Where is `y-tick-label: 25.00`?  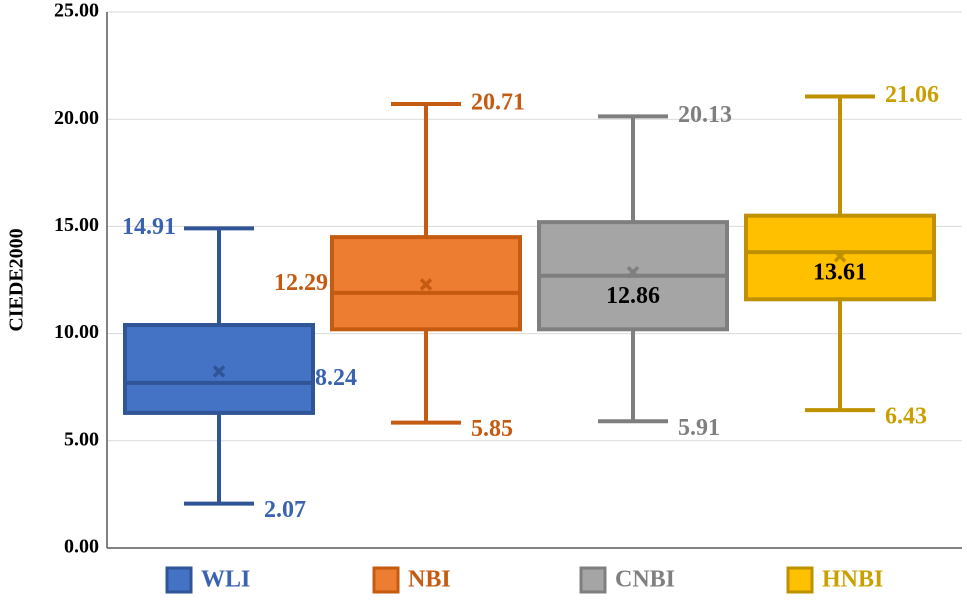
y-tick-label: 25.00 is located at coordinates (76, 11).